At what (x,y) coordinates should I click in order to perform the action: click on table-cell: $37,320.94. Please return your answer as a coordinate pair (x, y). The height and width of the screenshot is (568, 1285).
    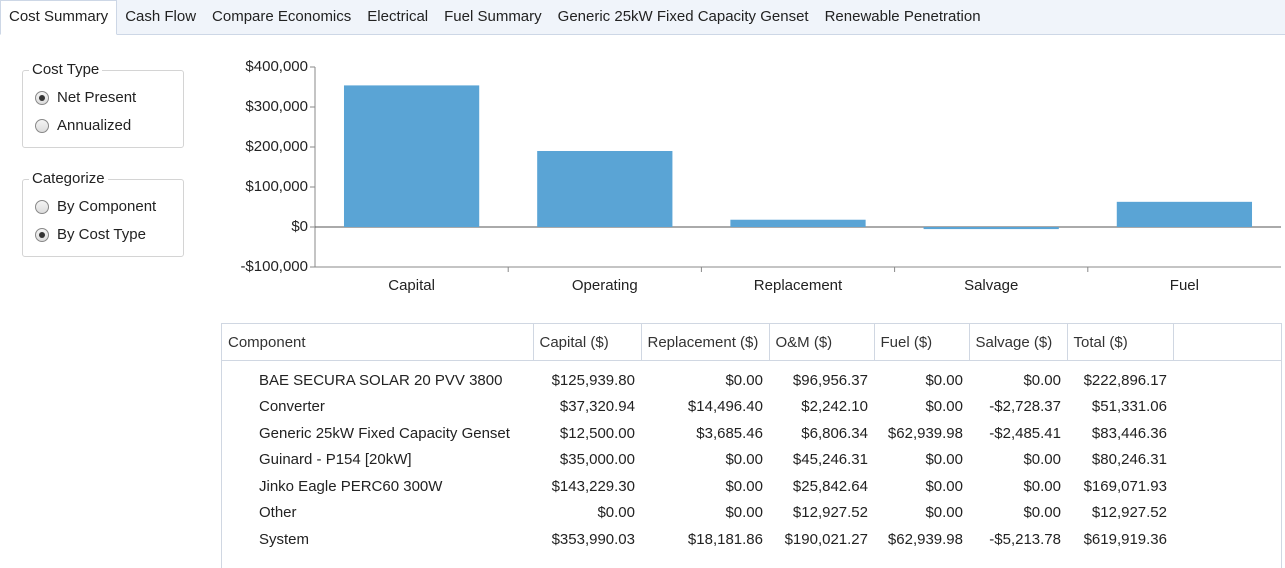
    Looking at the image, I should click on (597, 407).